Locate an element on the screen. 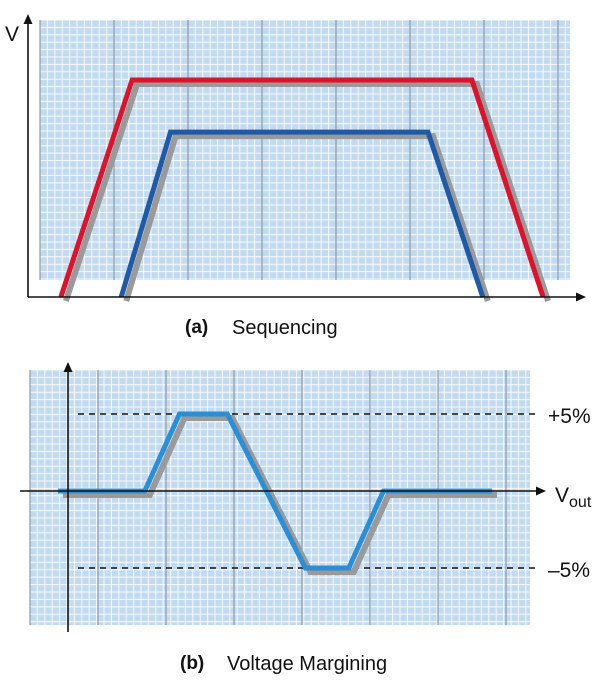  panel-a-y-axis-label: V is located at coordinates (12, 34).